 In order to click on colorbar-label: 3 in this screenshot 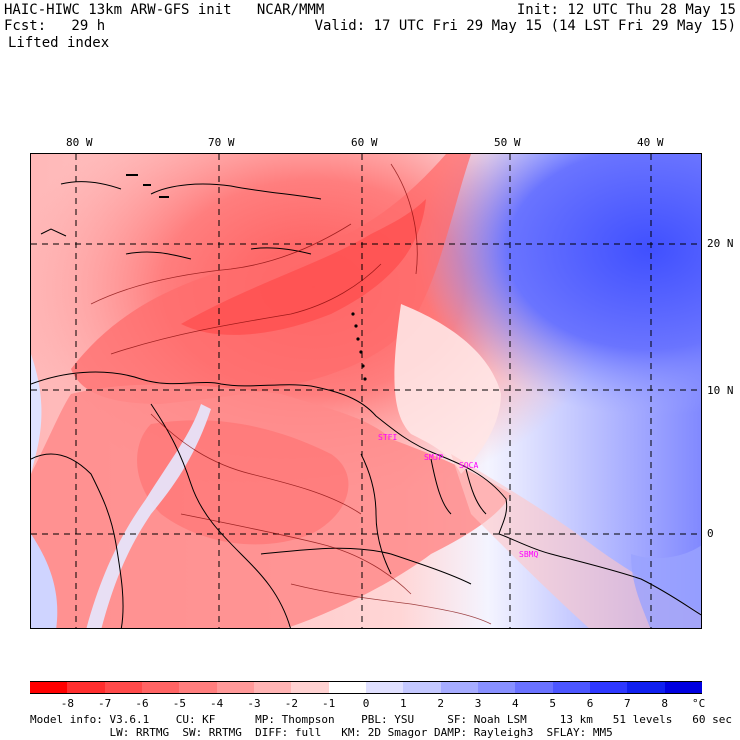, I will do `click(478, 703)`.